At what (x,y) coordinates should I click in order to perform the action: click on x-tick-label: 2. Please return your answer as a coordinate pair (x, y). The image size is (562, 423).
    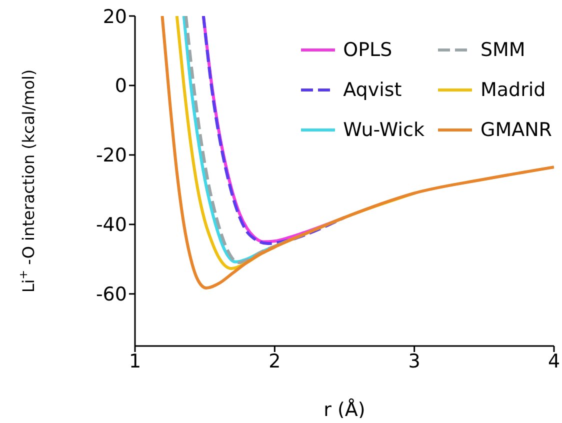
    Looking at the image, I should click on (274, 361).